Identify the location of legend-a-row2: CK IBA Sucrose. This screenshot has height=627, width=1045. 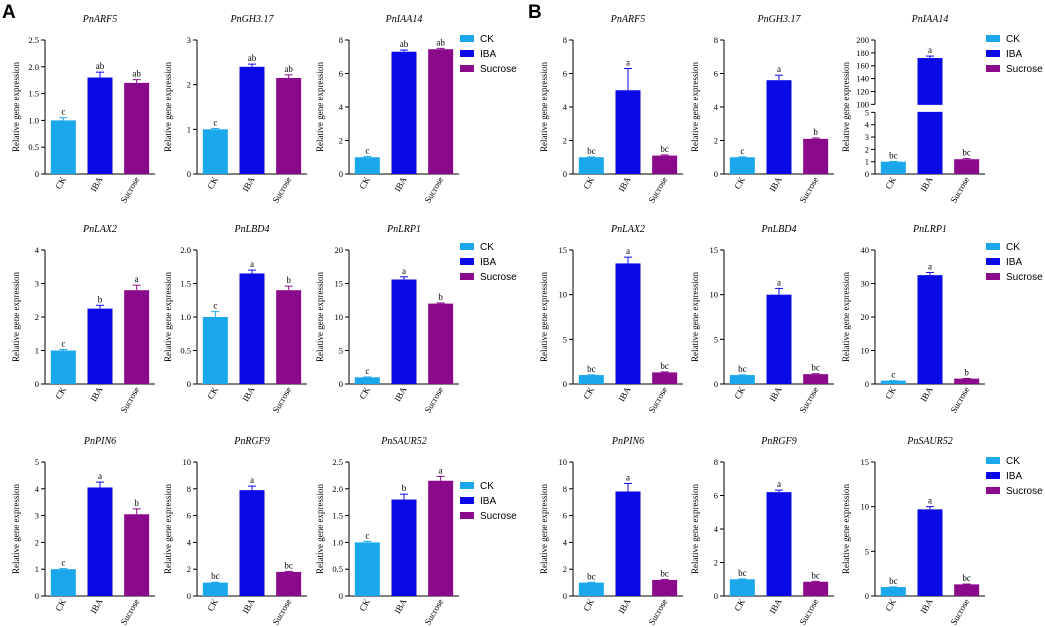
(488, 262).